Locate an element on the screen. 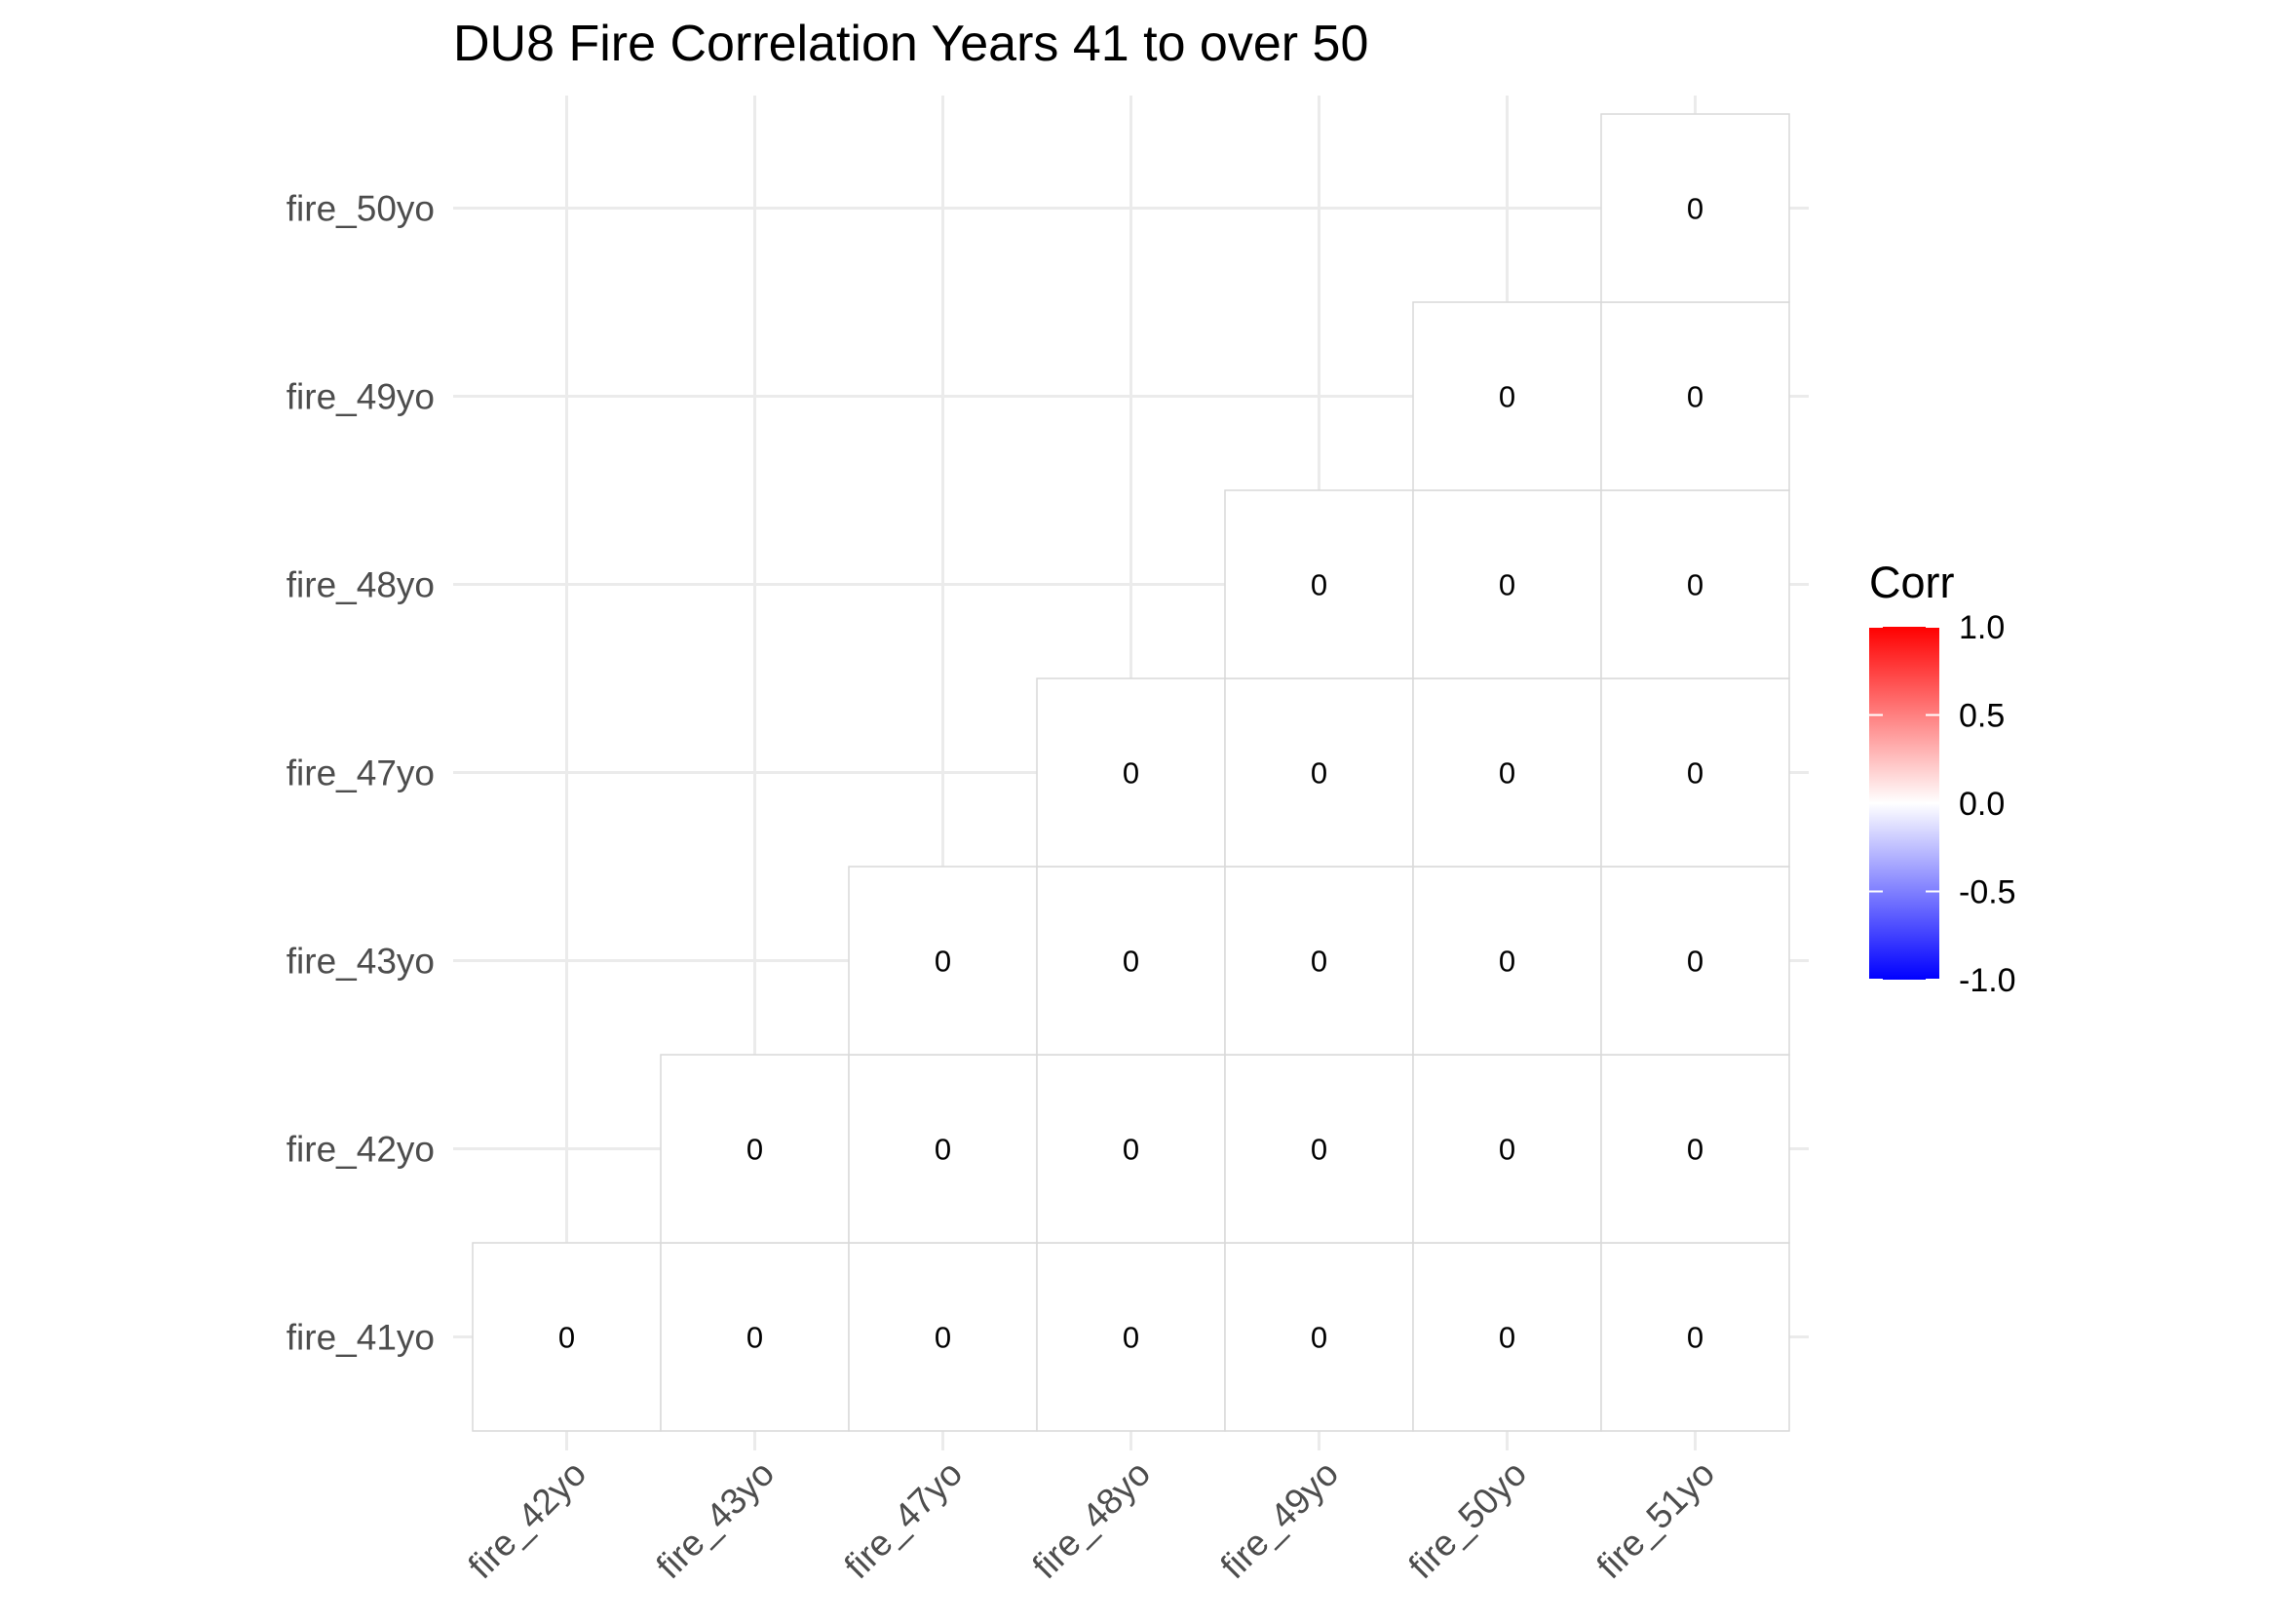 The image size is (2296, 1623). legend-tick-label: -1.0 is located at coordinates (1987, 981).